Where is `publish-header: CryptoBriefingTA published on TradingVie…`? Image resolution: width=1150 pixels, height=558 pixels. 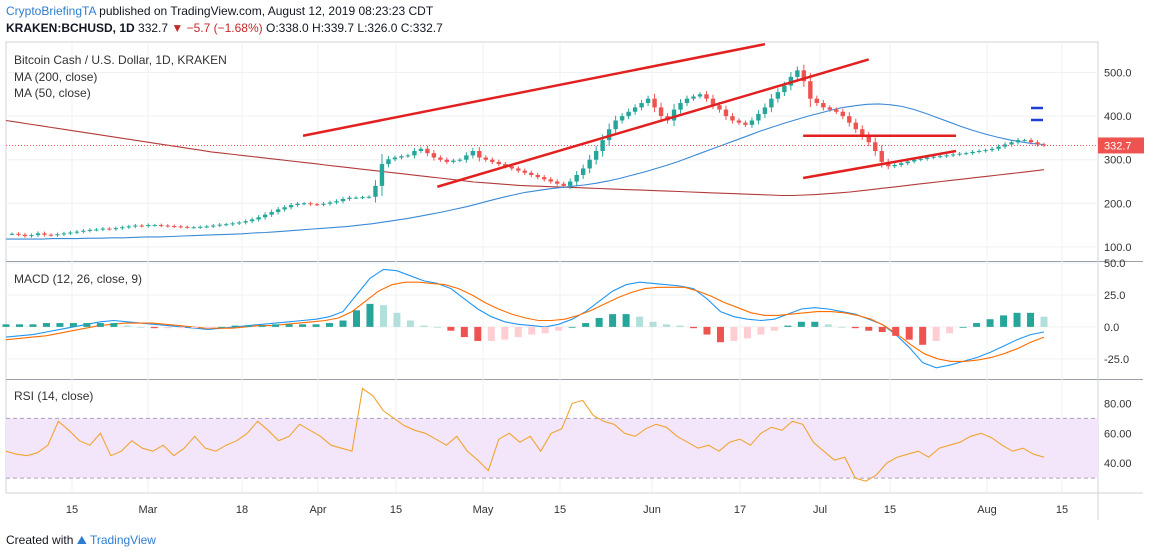
publish-header: CryptoBriefingTA published on TradingVie… is located at coordinates (219, 11).